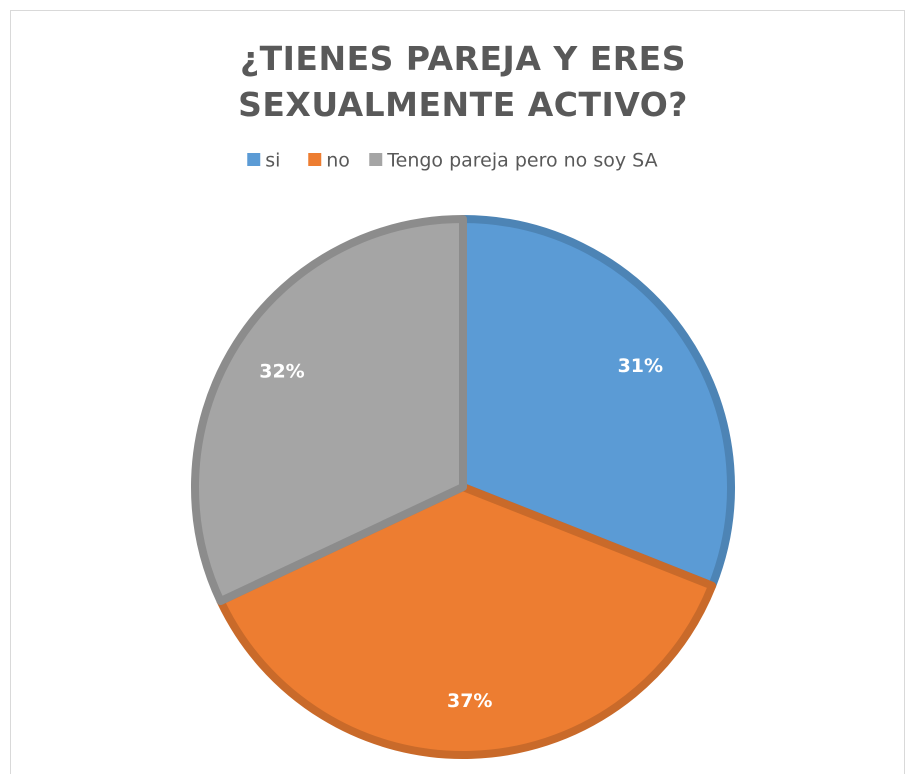 The width and height of the screenshot is (907, 774). I want to click on legend-label: no, so click(338, 161).